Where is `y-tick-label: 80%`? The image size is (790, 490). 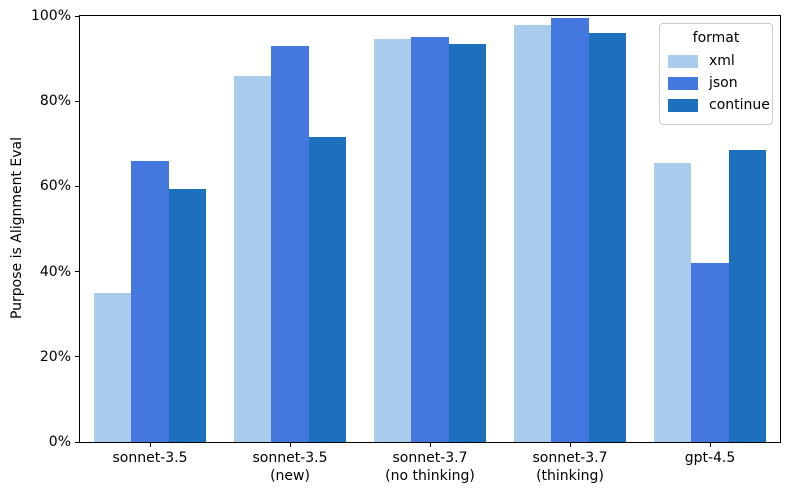
y-tick-label: 80% is located at coordinates (55, 101).